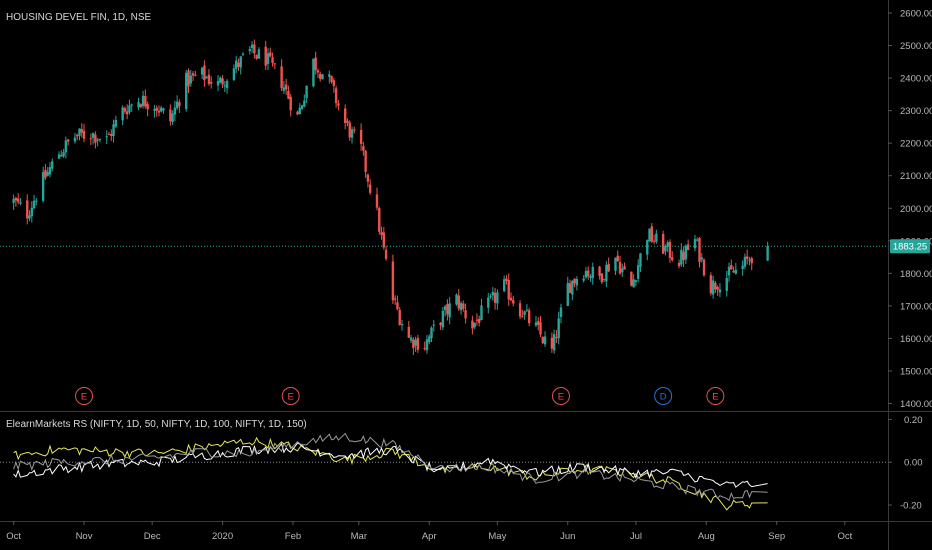  What do you see at coordinates (916, 371) in the screenshot?
I see `price-axis-tick-label: 1500.00` at bounding box center [916, 371].